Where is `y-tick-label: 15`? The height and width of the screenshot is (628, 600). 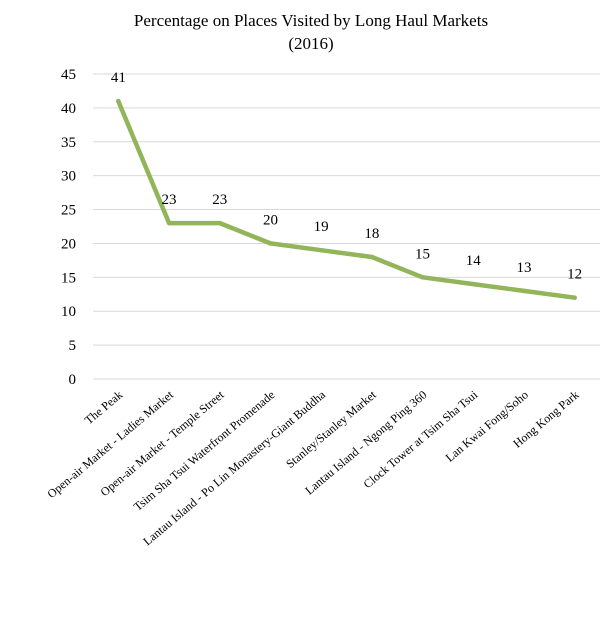 y-tick-label: 15 is located at coordinates (68, 278).